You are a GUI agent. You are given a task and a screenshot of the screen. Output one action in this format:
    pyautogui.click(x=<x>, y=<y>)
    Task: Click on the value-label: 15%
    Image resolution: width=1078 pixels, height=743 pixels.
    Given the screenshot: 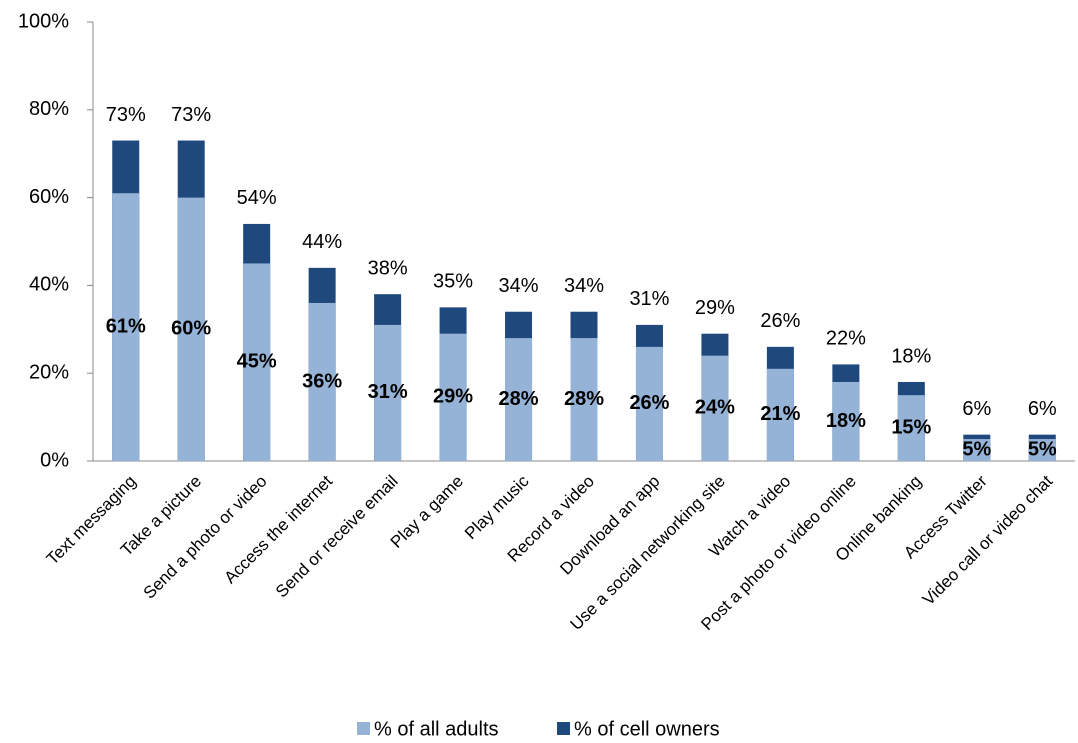 What is the action you would take?
    pyautogui.click(x=911, y=427)
    